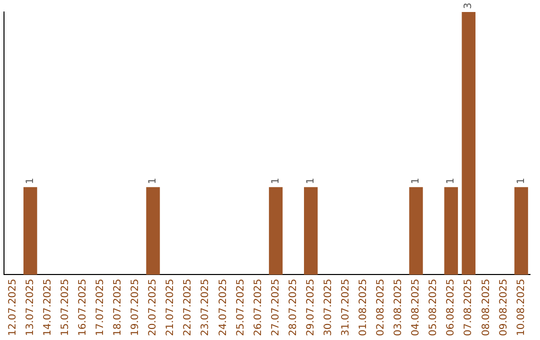 This screenshot has height=340, width=540. Describe the element at coordinates (310, 307) in the screenshot. I see `x-tick-label: 29.07.2025` at that location.